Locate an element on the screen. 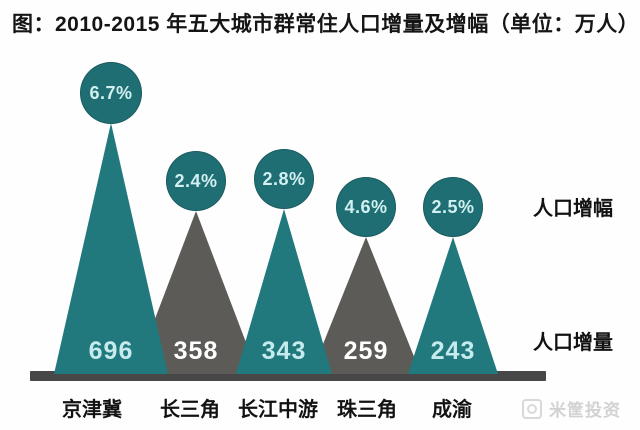 The image size is (640, 430). rate-bubble-chengyu: 2.5% is located at coordinates (453, 207).